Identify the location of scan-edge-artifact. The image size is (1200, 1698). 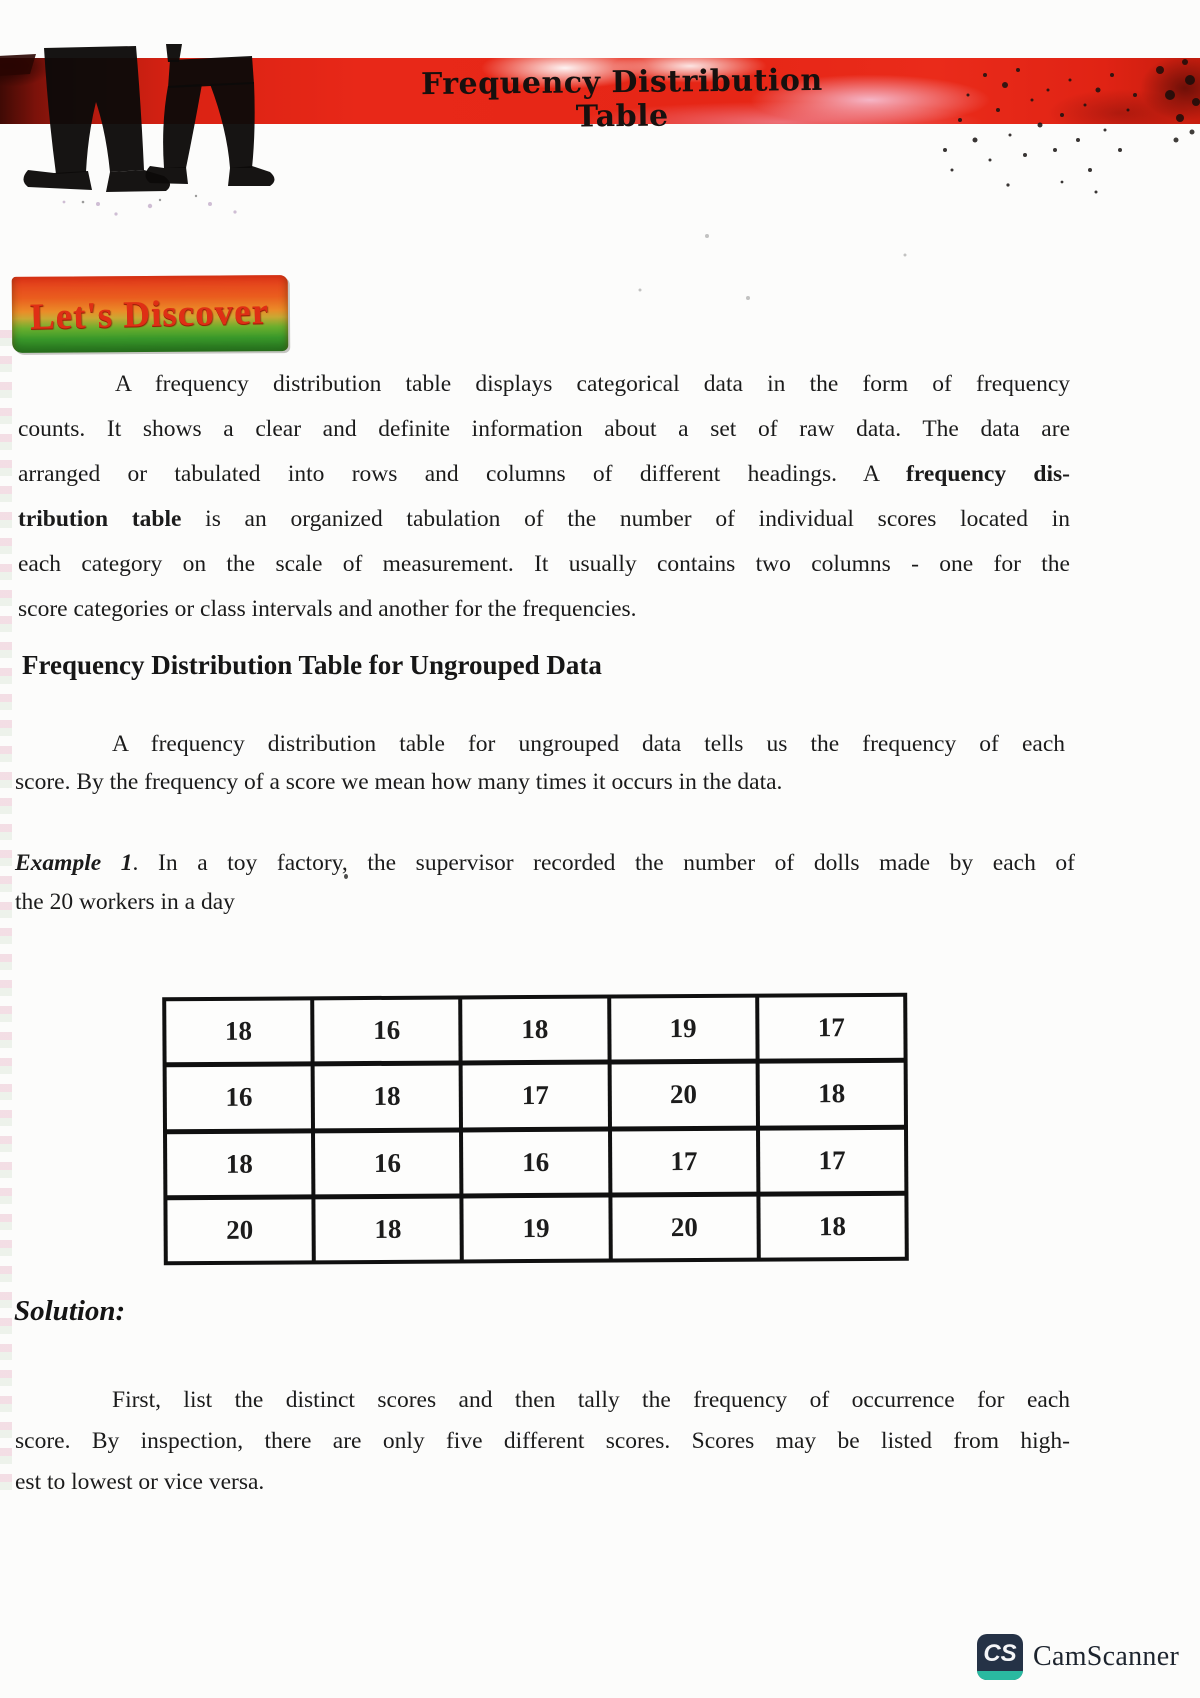
(6, 910).